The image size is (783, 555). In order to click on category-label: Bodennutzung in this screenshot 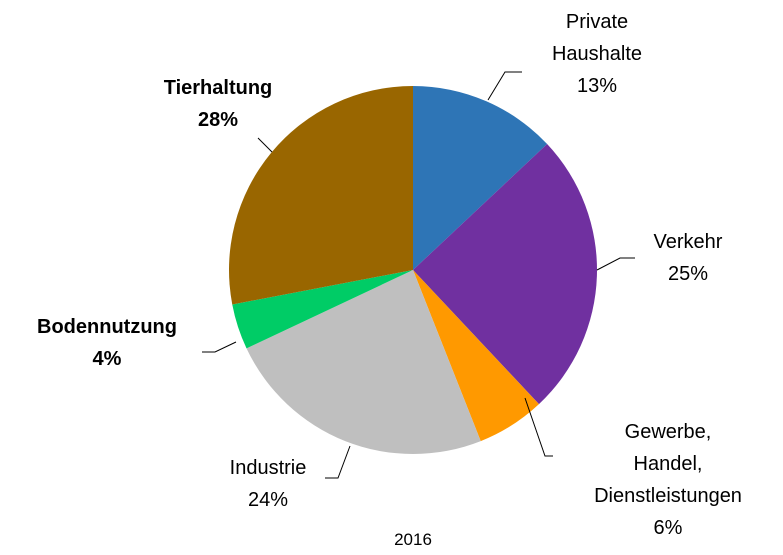, I will do `click(107, 327)`.